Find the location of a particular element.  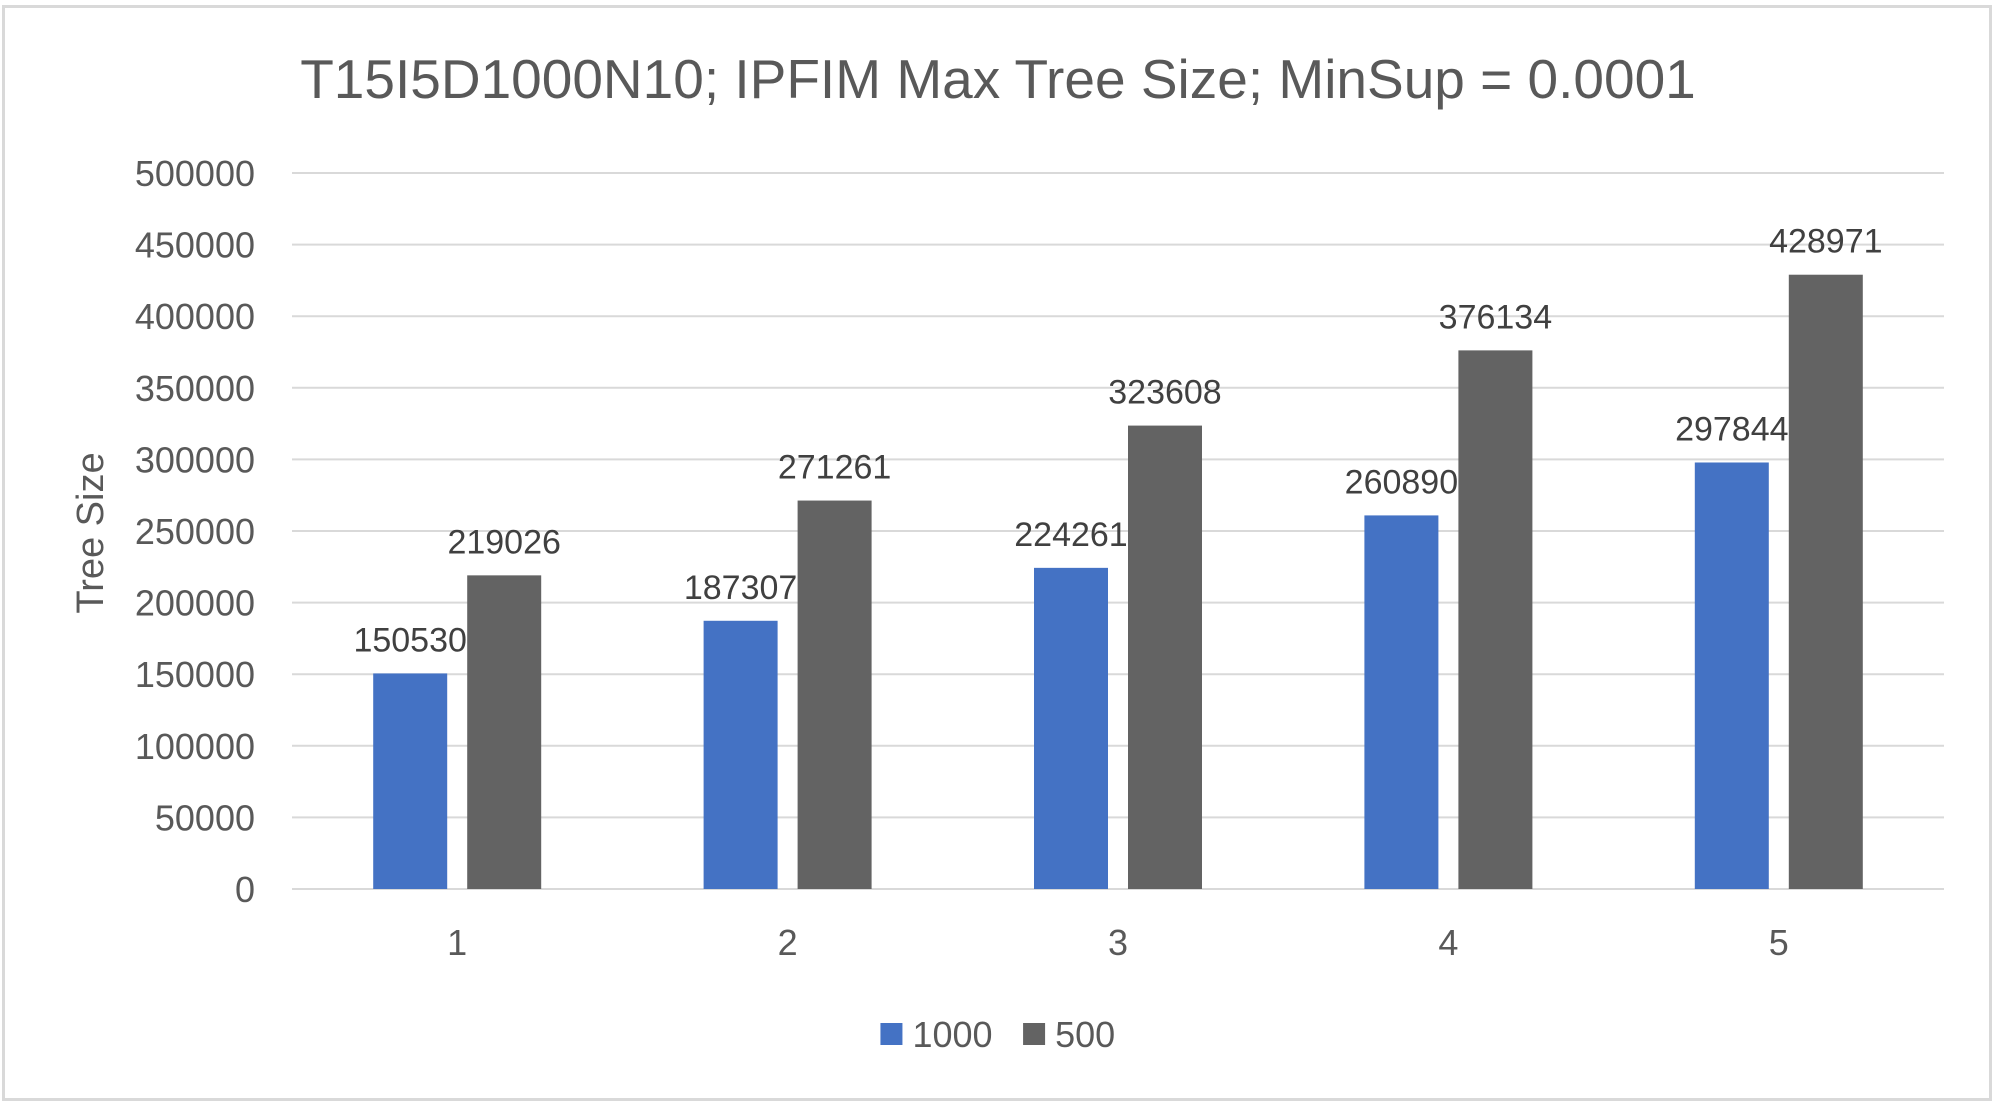

data-label: 187307 is located at coordinates (740, 588).